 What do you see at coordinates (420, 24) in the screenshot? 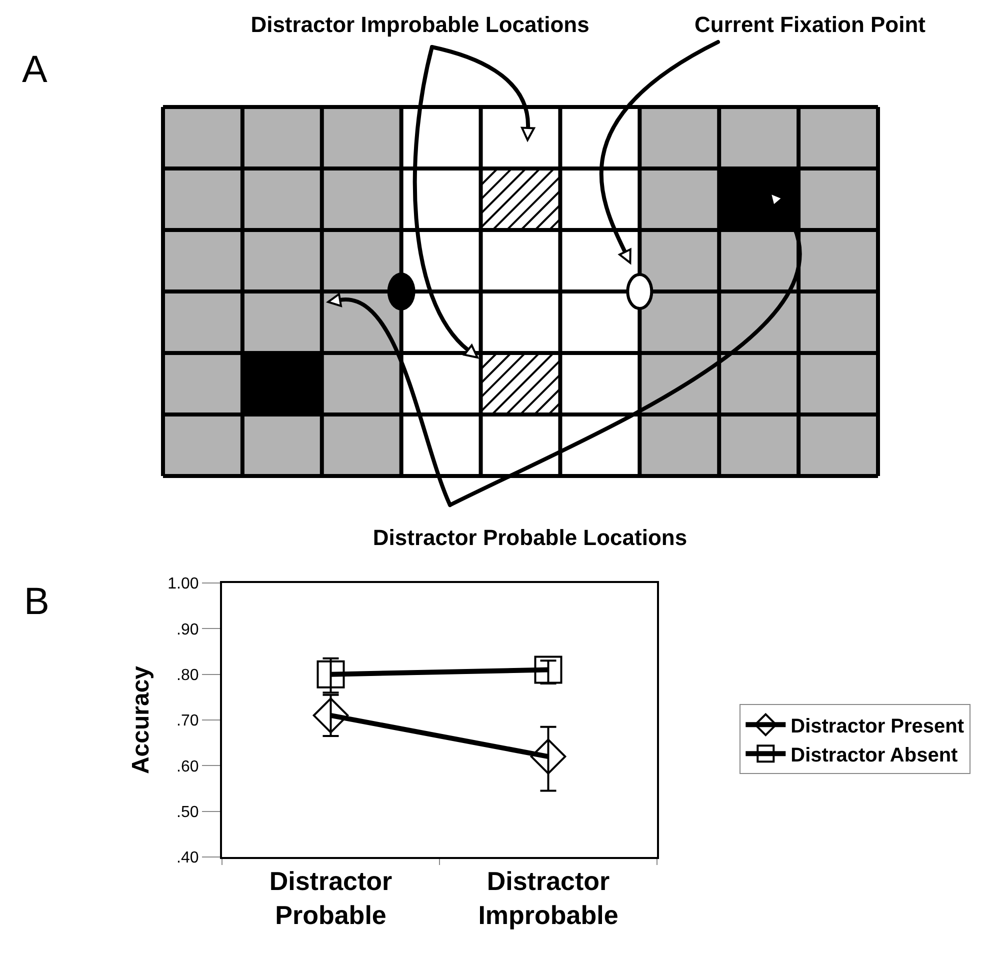
I see `text: Distractor Improbable Locations` at bounding box center [420, 24].